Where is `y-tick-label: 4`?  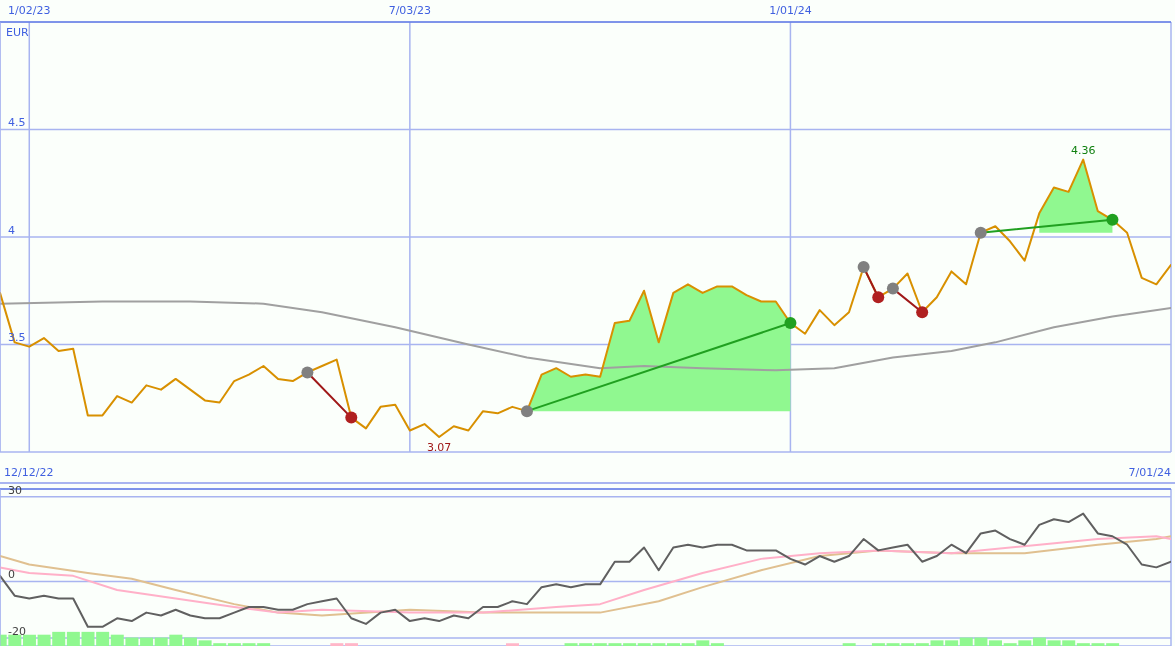
y-tick-label: 4 is located at coordinates (11, 230).